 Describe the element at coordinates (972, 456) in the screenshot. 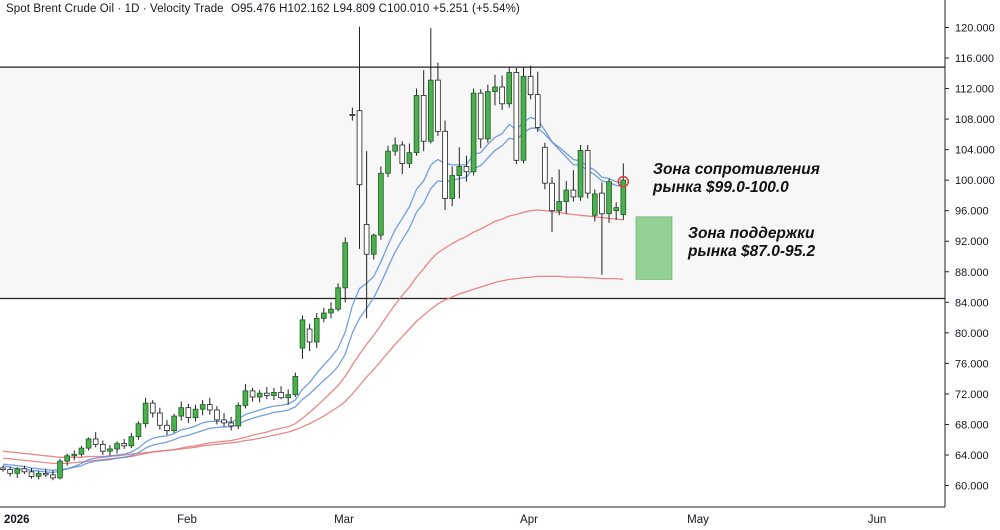

I see `y-tick-label: 64.000` at that location.